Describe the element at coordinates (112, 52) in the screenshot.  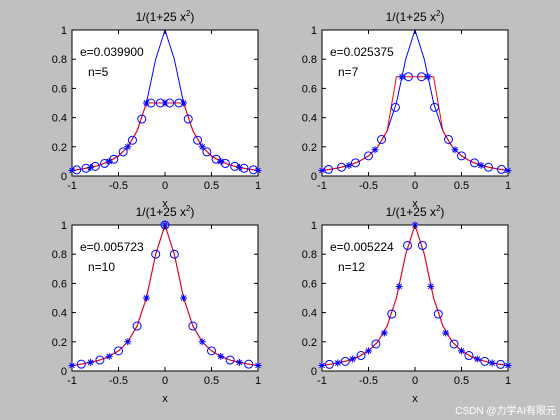
I see `error-annotation: e=0.039900` at that location.